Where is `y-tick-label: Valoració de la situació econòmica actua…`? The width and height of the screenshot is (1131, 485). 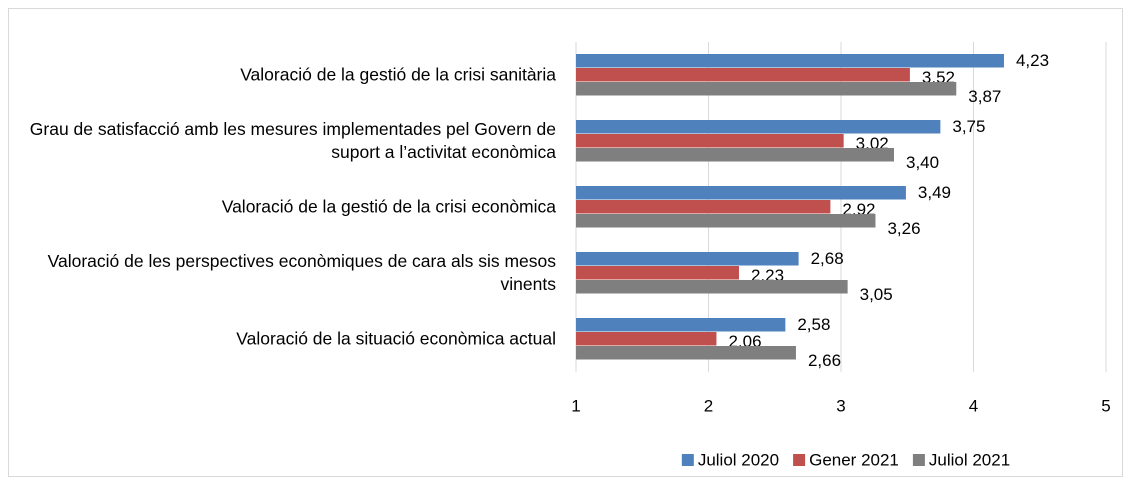 y-tick-label: Valoració de la situació econòmica actua… is located at coordinates (396, 338).